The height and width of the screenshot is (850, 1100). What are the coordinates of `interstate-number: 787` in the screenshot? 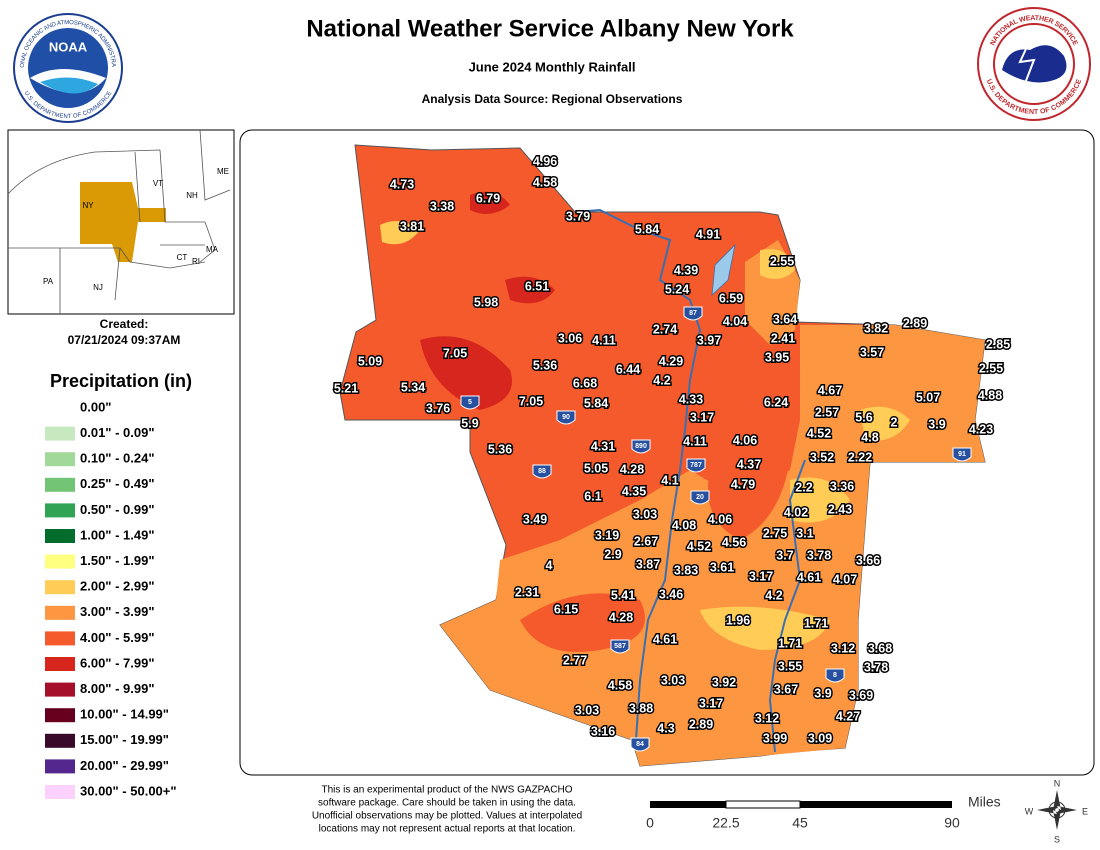 It's located at (696, 465).